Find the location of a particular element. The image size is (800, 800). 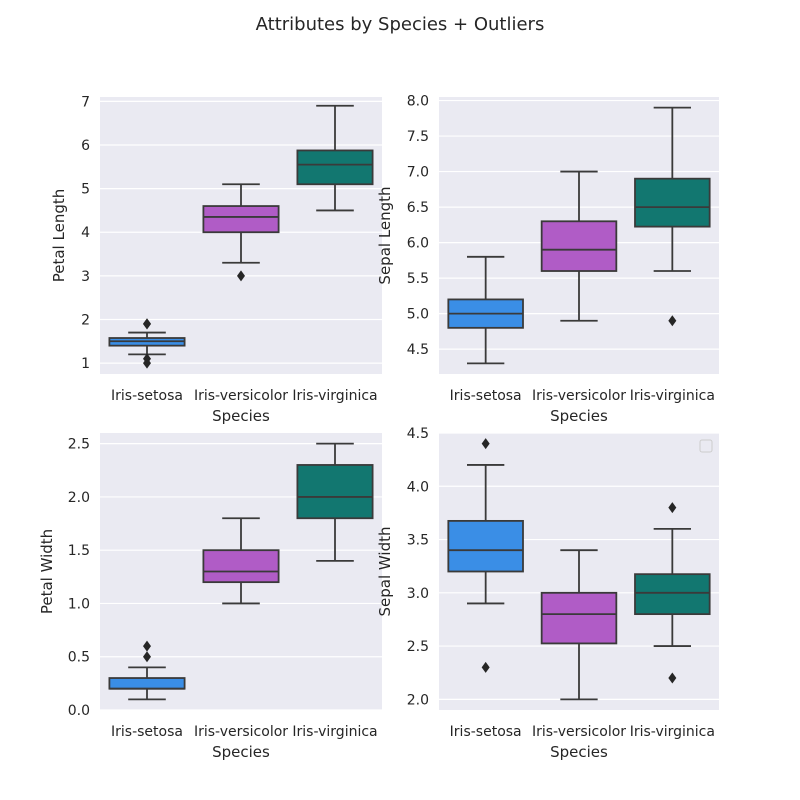

y-tick-label: 7 is located at coordinates (85, 102).